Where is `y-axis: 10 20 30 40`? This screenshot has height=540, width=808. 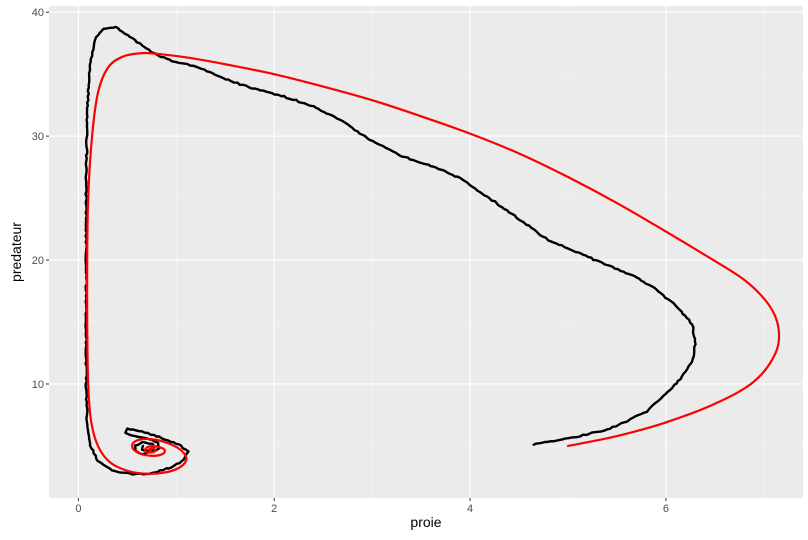 y-axis: 10 20 30 40 is located at coordinates (40, 199).